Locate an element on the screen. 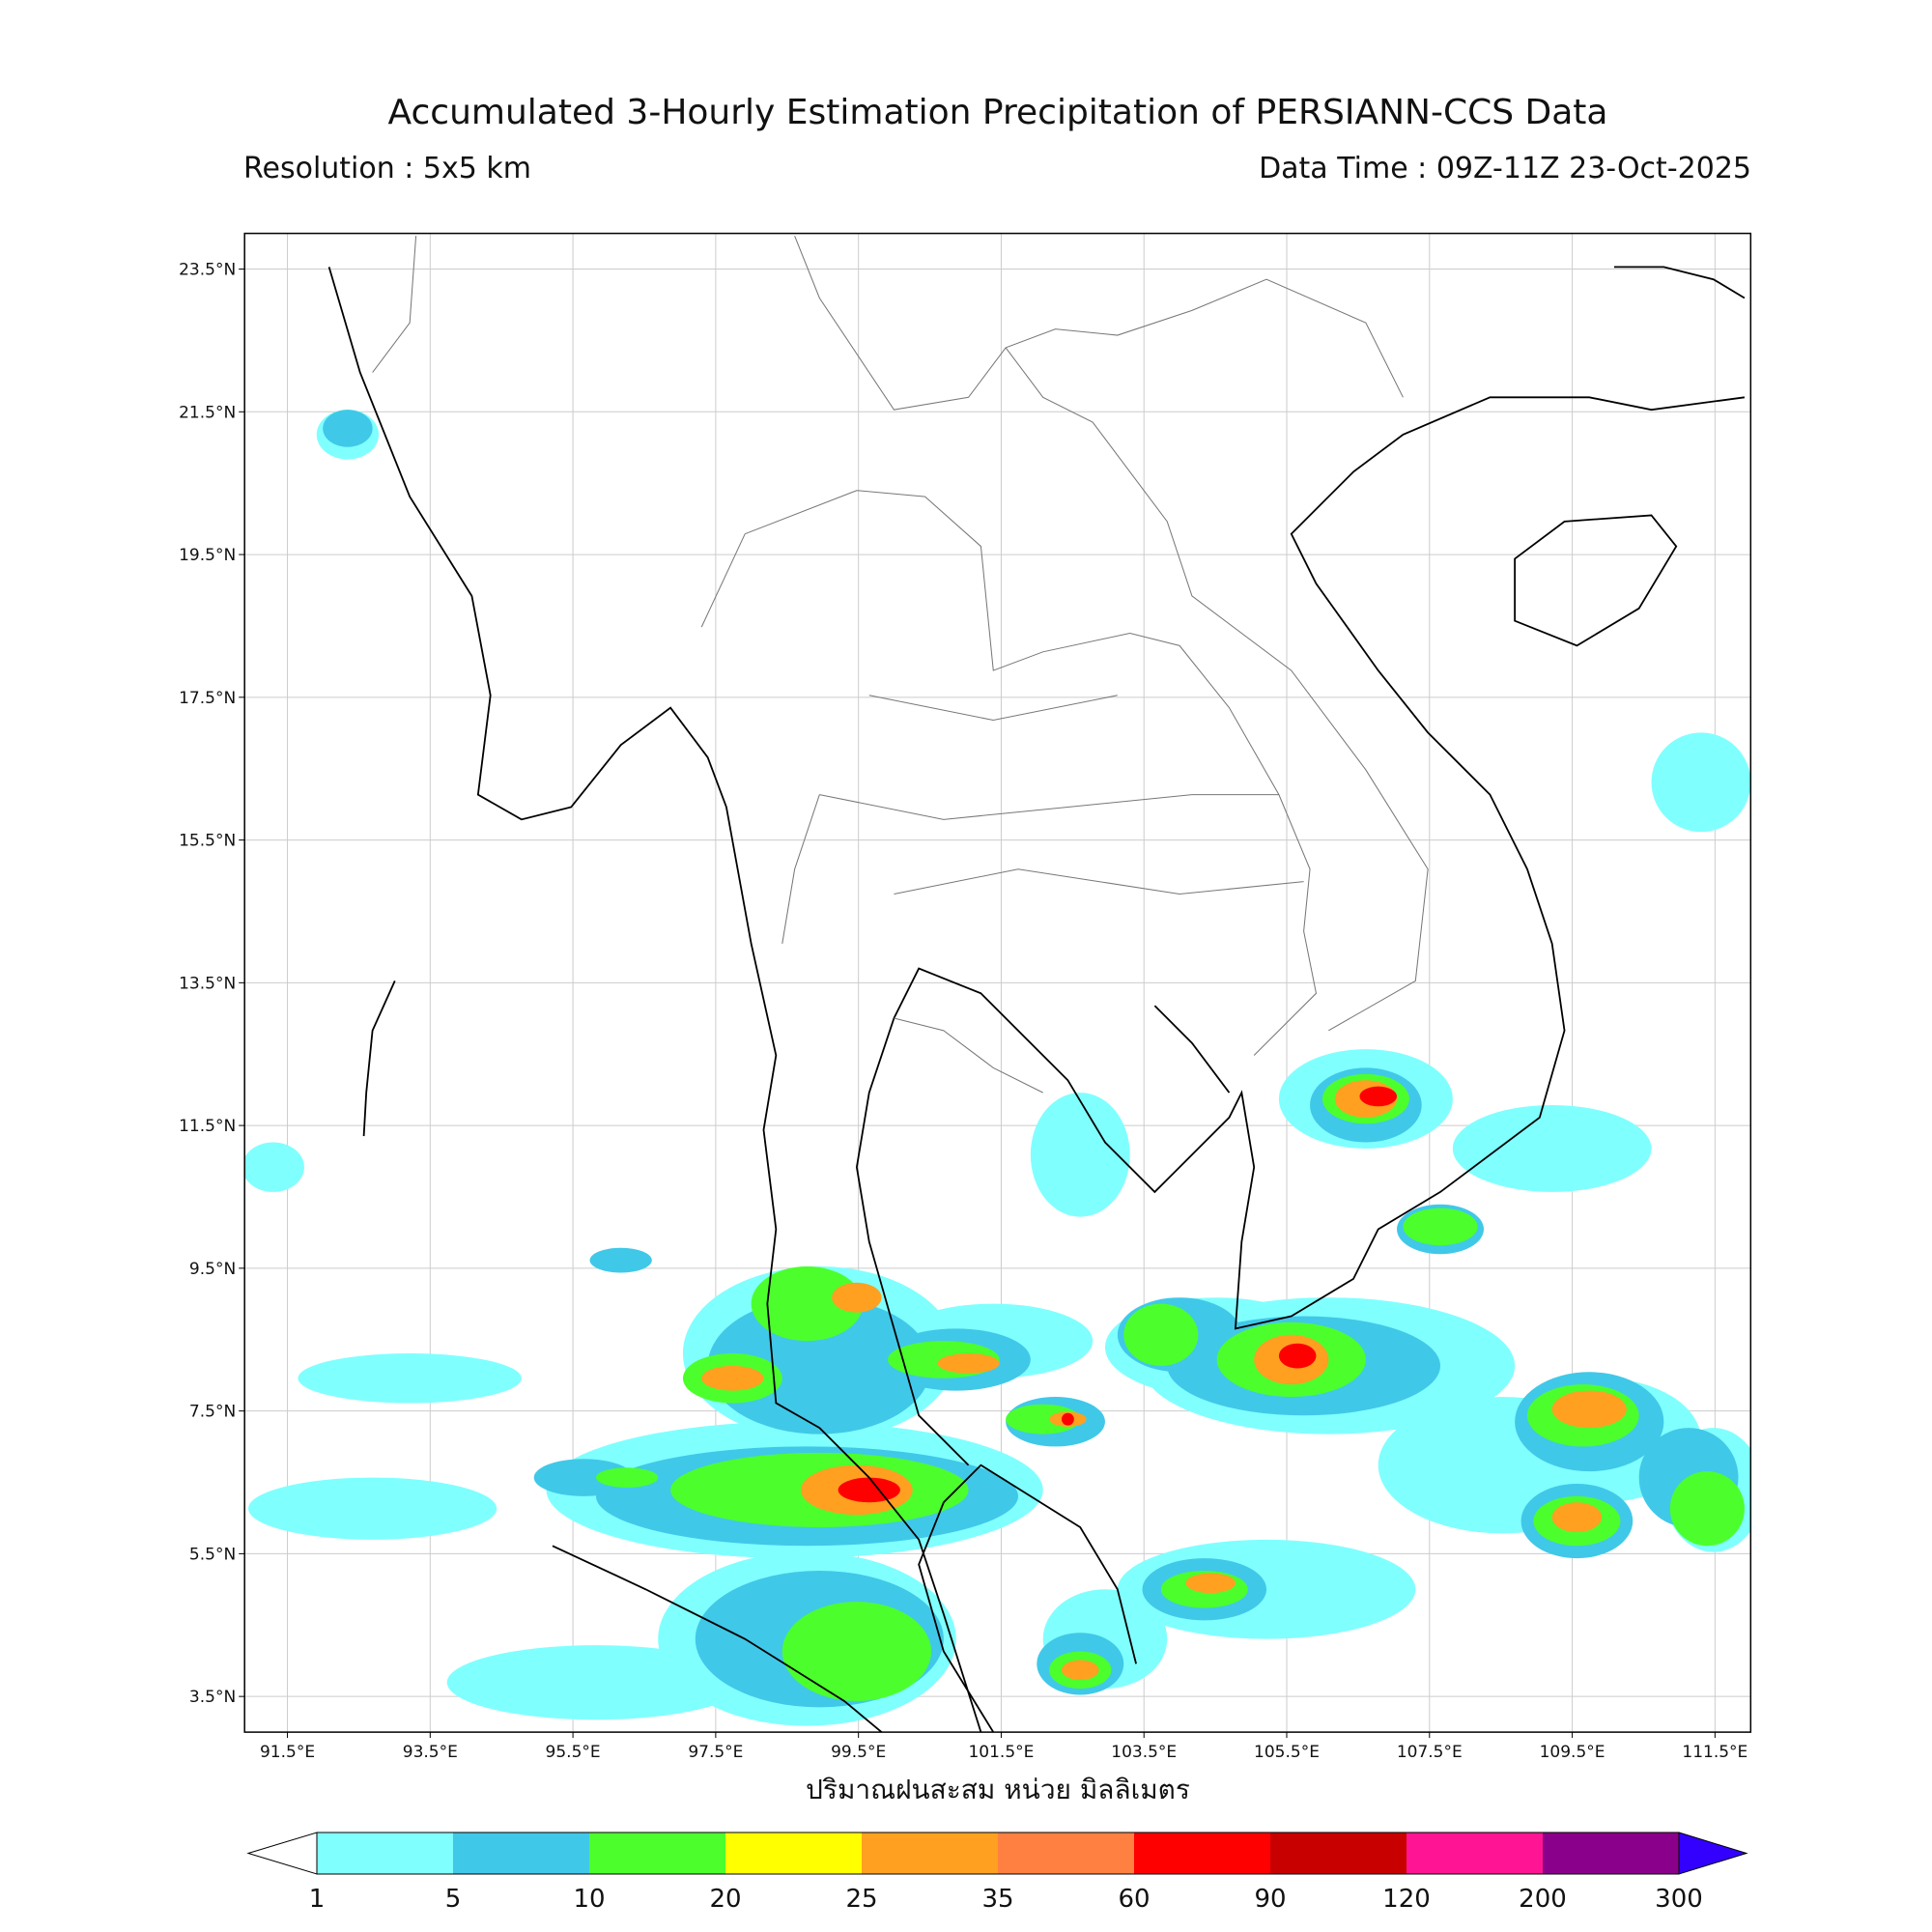  colorbar-tick-label: 60 is located at coordinates (1134, 1899).